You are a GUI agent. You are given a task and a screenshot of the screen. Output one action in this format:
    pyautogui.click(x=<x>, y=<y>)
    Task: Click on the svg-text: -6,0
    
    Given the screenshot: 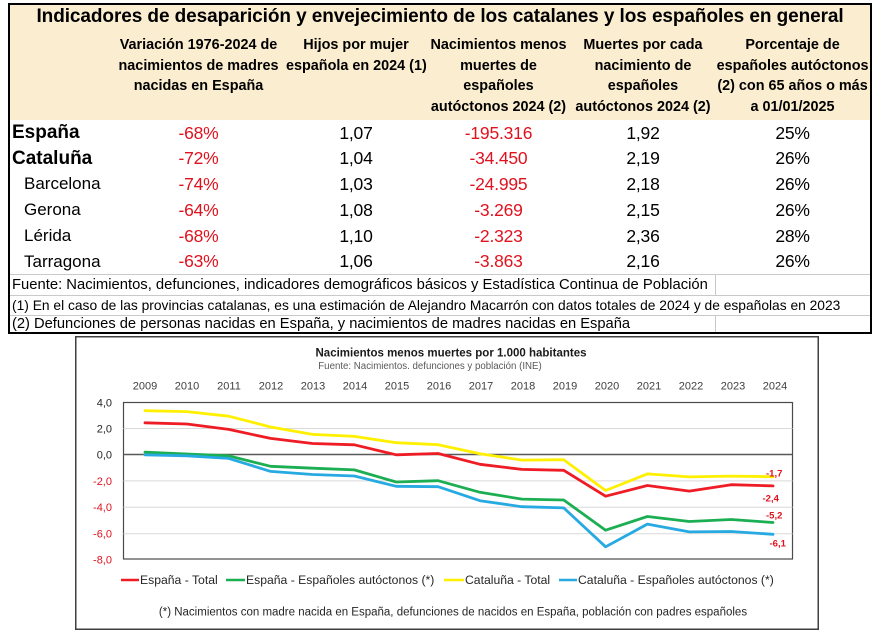 What is the action you would take?
    pyautogui.click(x=102, y=534)
    